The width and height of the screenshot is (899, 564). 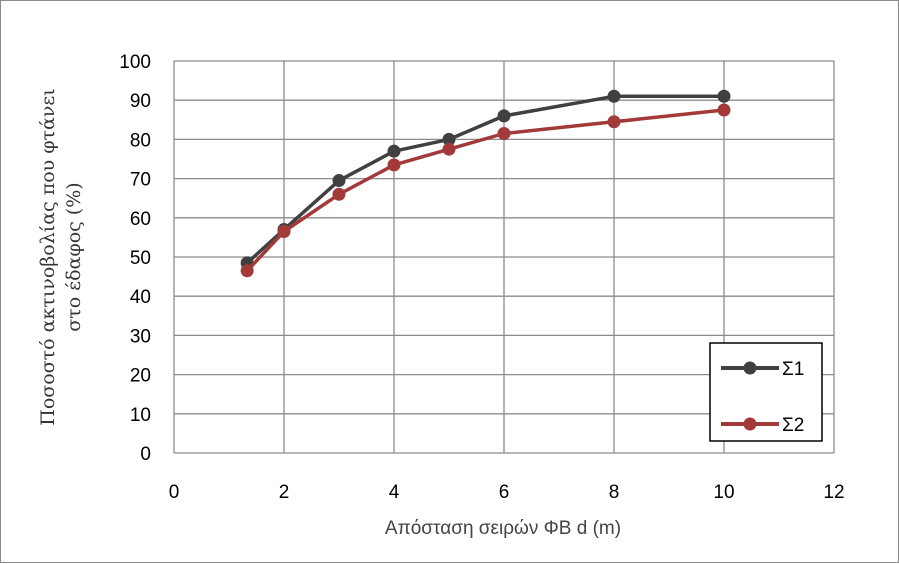 I want to click on legend-label-s1: Σ1, so click(x=793, y=369).